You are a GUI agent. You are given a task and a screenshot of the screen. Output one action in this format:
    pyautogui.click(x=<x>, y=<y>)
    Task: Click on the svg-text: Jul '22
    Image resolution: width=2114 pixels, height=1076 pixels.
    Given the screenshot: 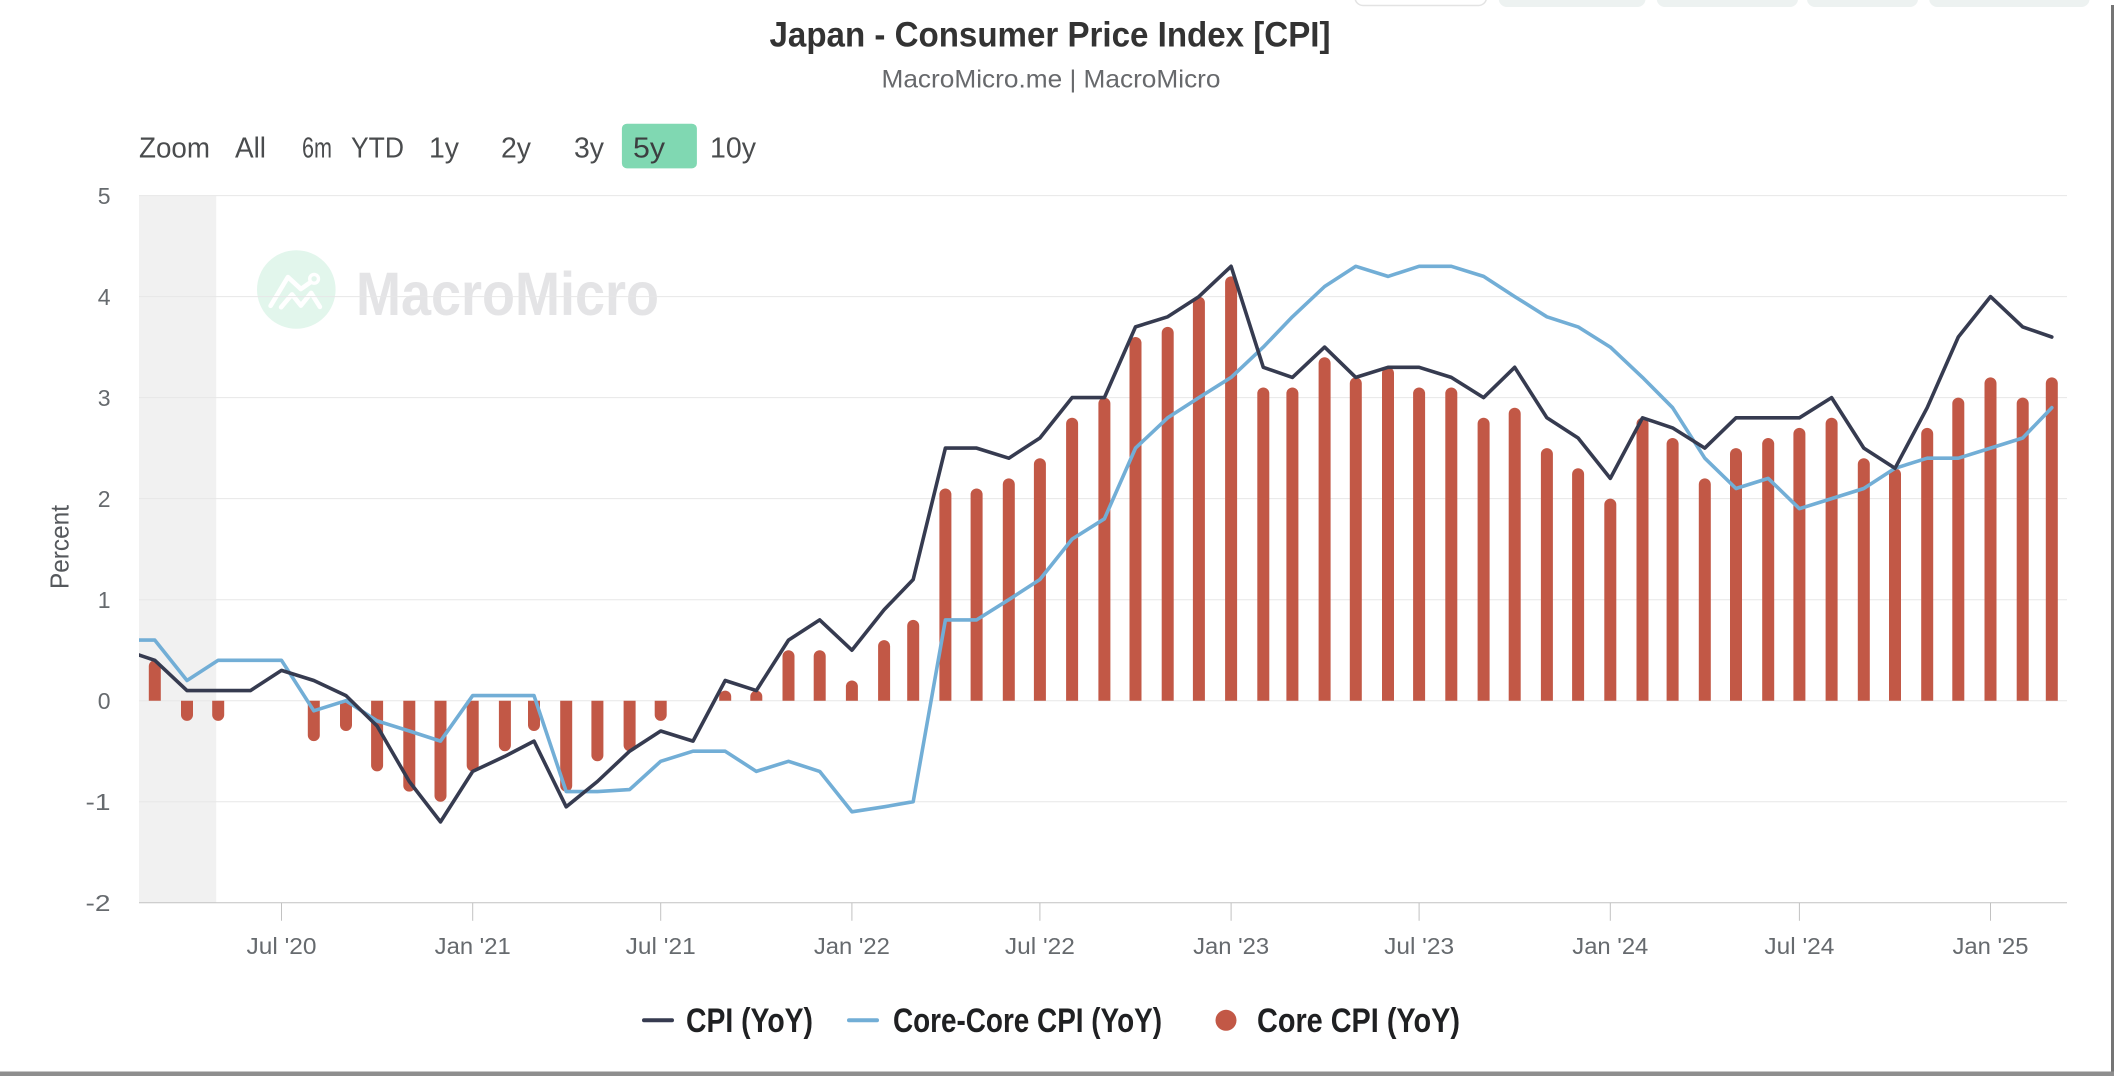 What is the action you would take?
    pyautogui.click(x=1040, y=946)
    